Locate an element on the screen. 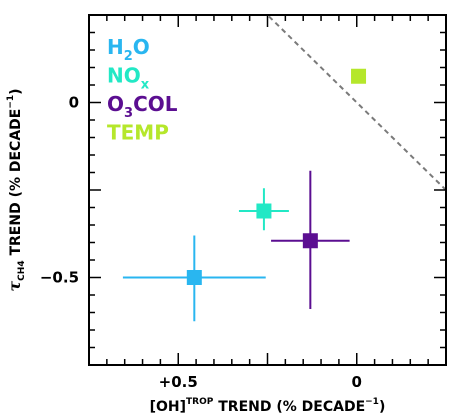  legend-entry-sub: 2 is located at coordinates (128, 56).